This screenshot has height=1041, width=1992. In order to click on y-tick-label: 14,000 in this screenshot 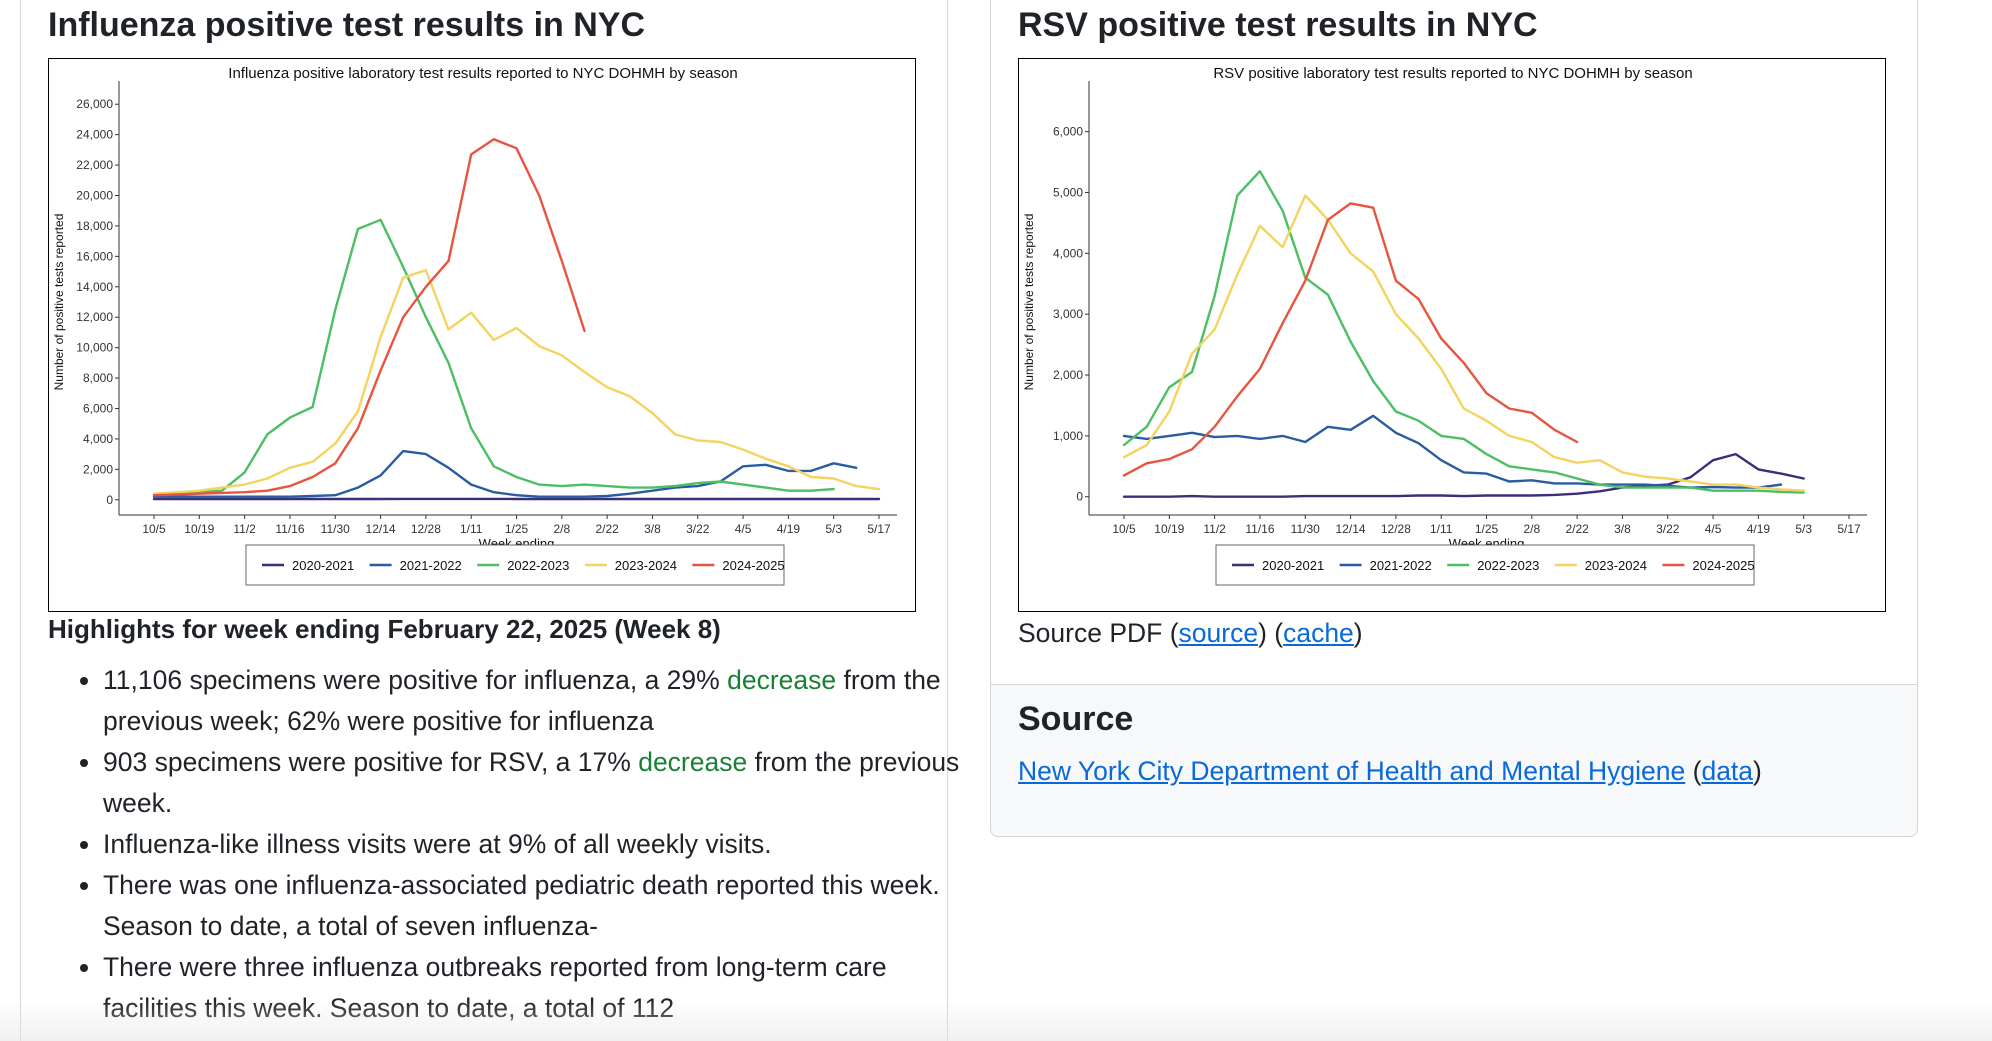, I will do `click(94, 287)`.